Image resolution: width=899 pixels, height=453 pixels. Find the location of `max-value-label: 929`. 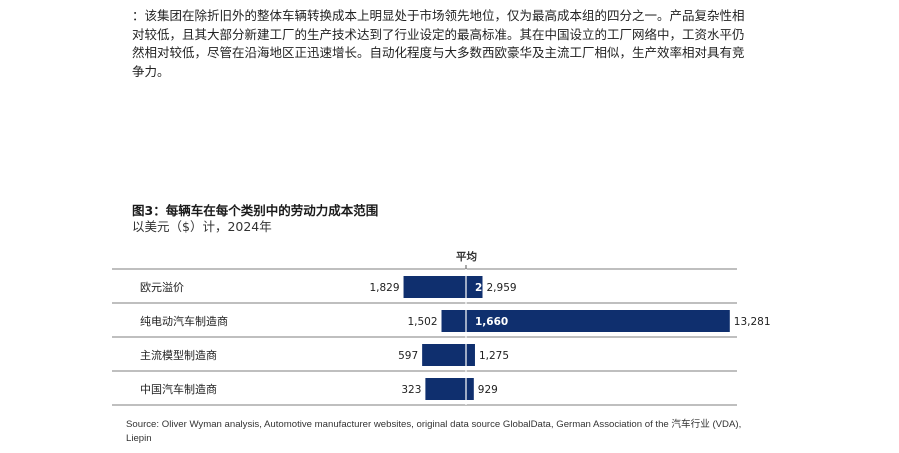

max-value-label: 929 is located at coordinates (488, 390).